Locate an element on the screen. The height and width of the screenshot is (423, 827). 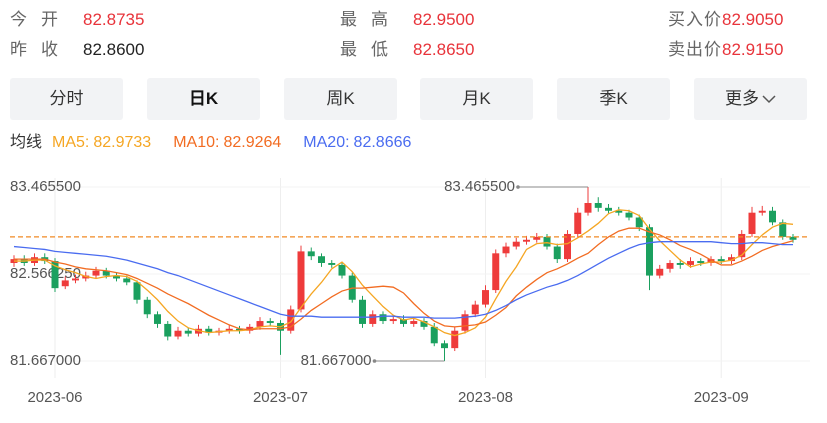
legend-name: MA5: is located at coordinates (71, 142).